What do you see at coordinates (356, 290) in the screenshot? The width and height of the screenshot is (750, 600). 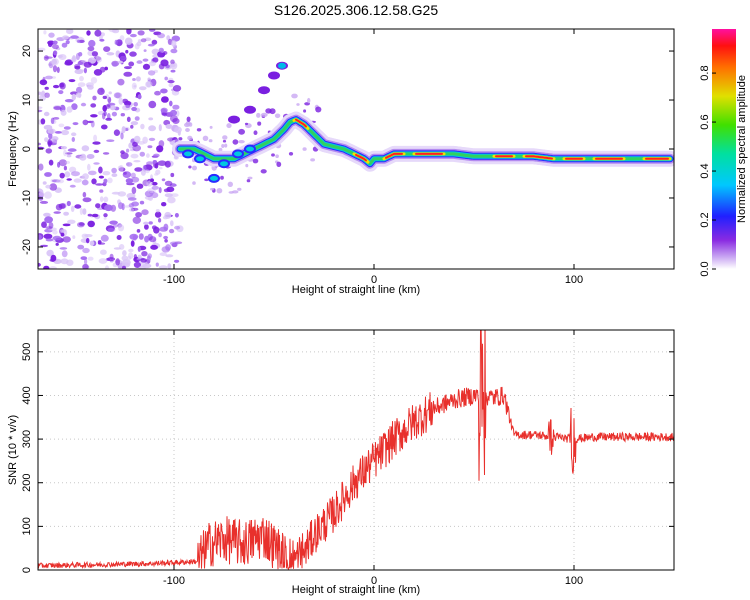 I see `spectrogram-x-label: Height of straight line (km)` at bounding box center [356, 290].